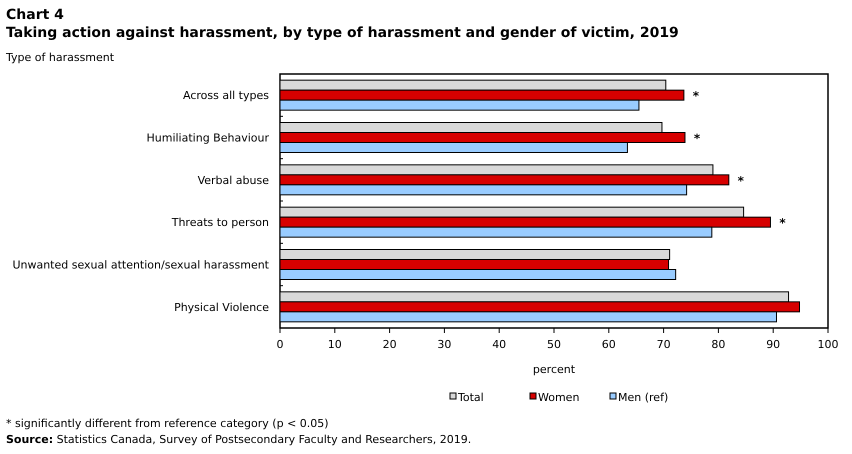 The height and width of the screenshot is (454, 852). I want to click on y-axis-title: Type of harassment, so click(60, 57).